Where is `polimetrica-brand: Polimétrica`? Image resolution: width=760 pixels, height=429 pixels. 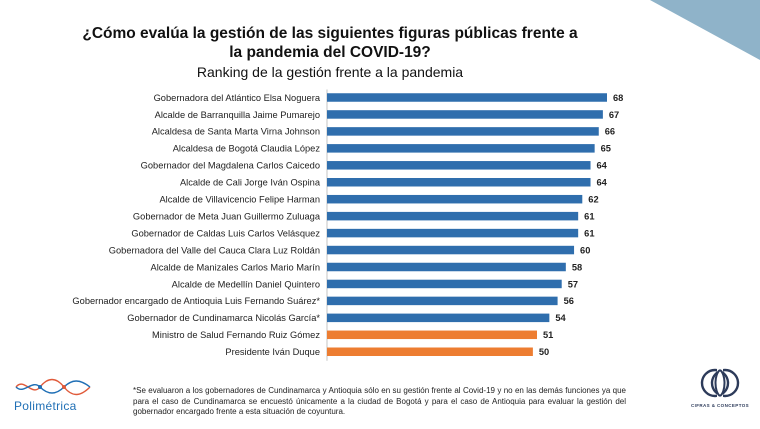
polimetrica-brand: Polimétrica is located at coordinates (45, 406).